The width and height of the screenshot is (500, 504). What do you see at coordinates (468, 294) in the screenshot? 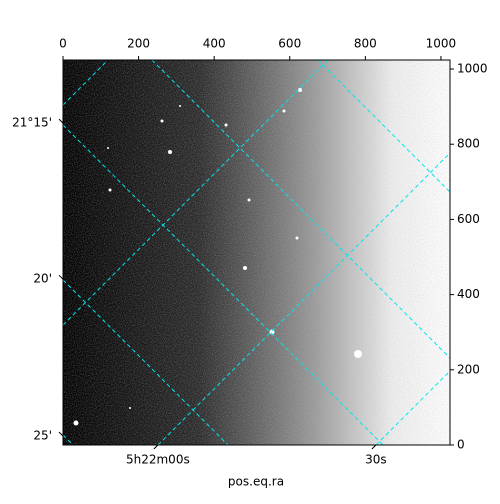
I see `y-tick-label: 400` at bounding box center [468, 294].